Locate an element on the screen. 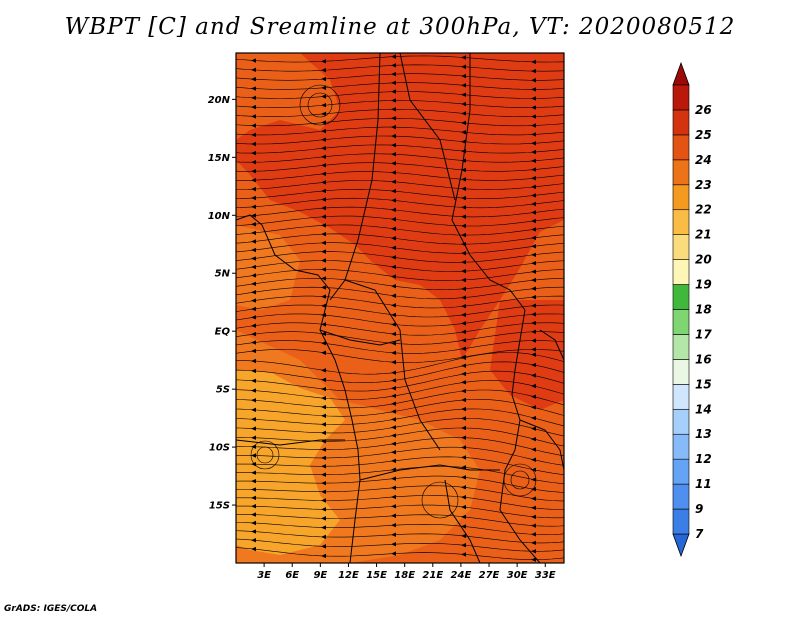 The height and width of the screenshot is (618, 800). lon-tick-label: 24E is located at coordinates (461, 575).